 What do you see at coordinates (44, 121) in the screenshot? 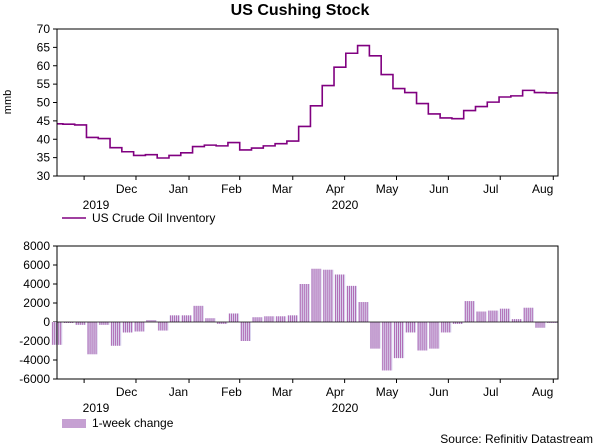
I see `top-y-tick-label: 45` at bounding box center [44, 121].